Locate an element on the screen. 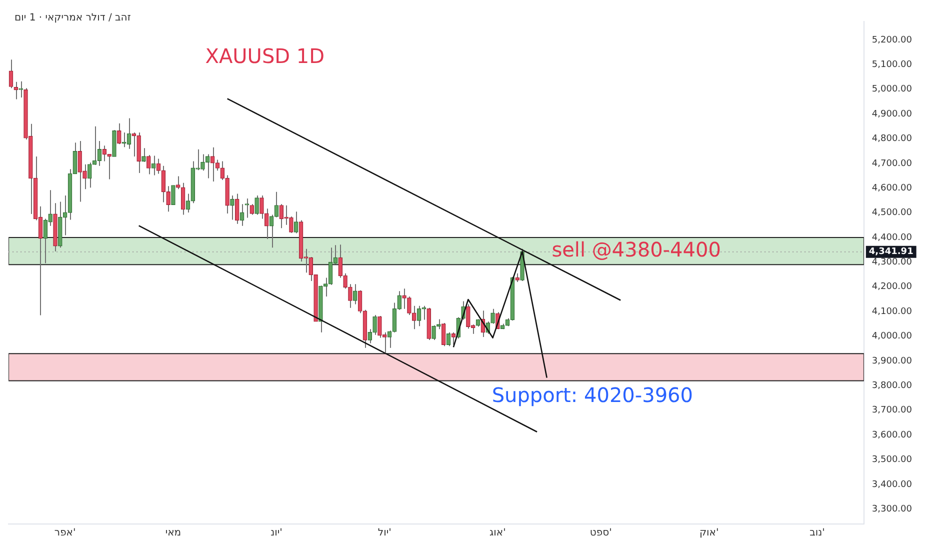 The height and width of the screenshot is (550, 932). y-tick-label: 4,400.00 is located at coordinates (892, 237).